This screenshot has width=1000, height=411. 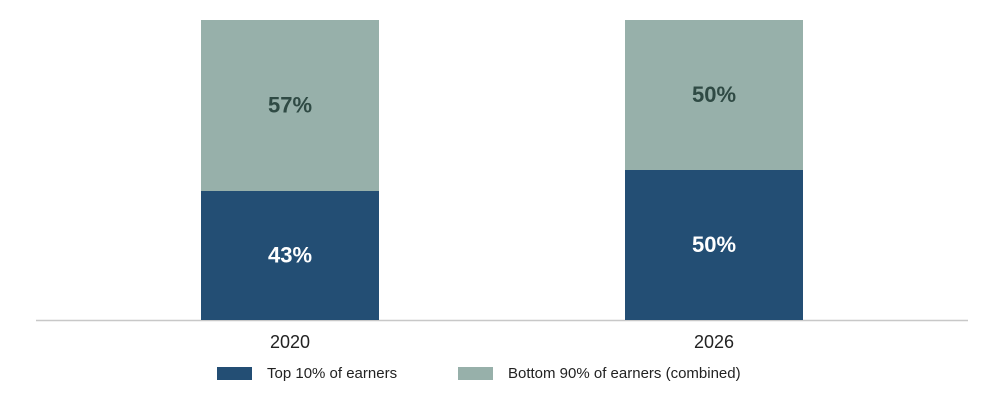 What do you see at coordinates (290, 342) in the screenshot?
I see `x-tick-label: 2020` at bounding box center [290, 342].